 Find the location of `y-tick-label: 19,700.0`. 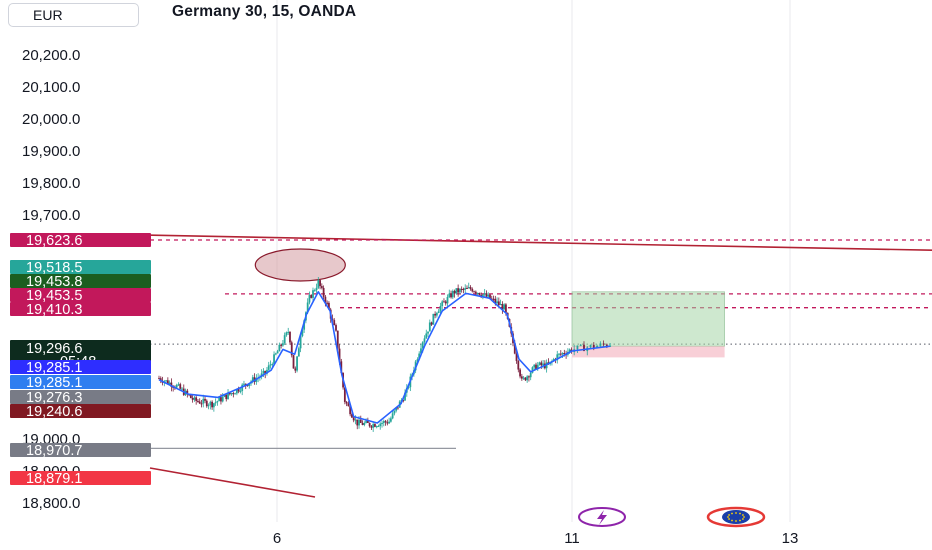

y-tick-label: 19,700.0 is located at coordinates (51, 215).